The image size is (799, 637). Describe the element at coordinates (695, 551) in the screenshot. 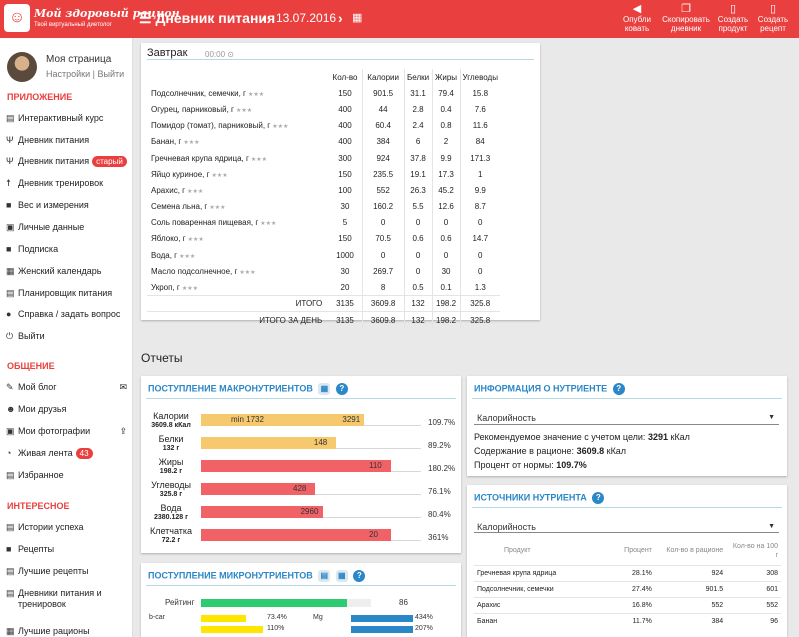

I see `column-header: Кол-во в рационе` at that location.